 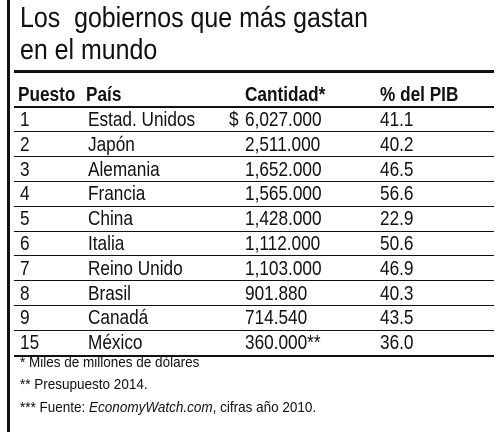 What do you see at coordinates (397, 343) in the screenshot?
I see `table-cell: 36.0` at bounding box center [397, 343].